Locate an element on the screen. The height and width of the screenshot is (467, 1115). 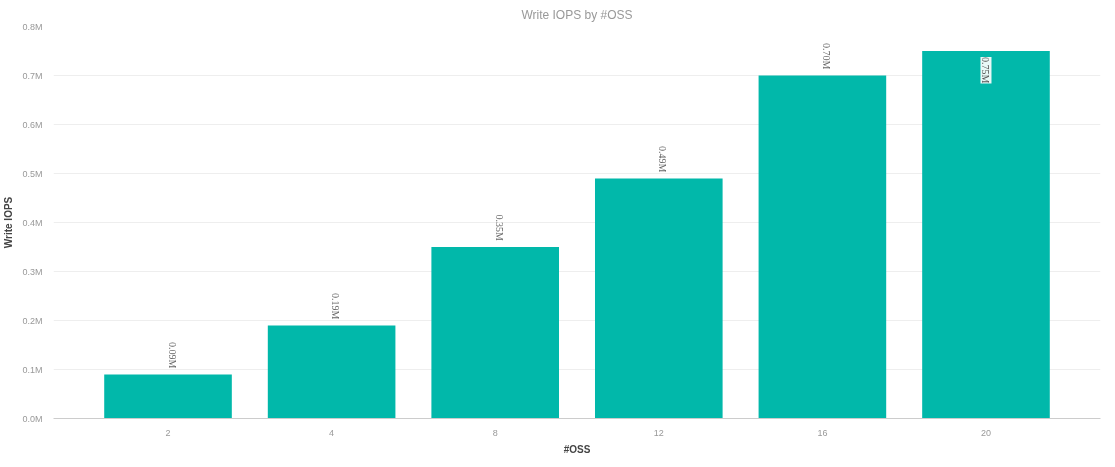
y-tick-label: 0.6M is located at coordinates (32, 124).